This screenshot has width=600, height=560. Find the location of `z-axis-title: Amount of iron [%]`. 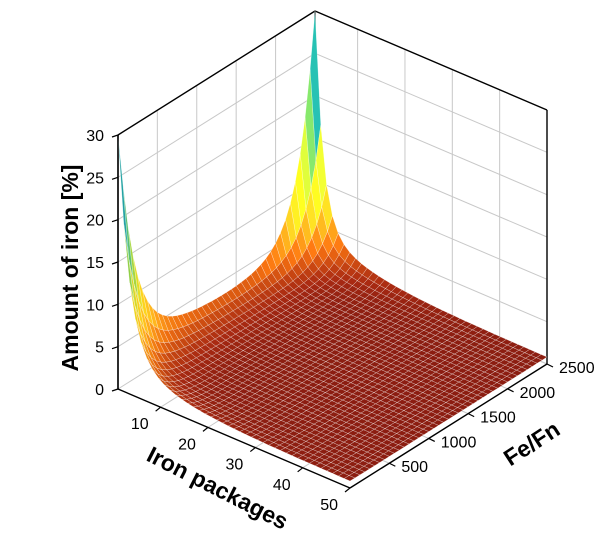

z-axis-title: Amount of iron [%] is located at coordinates (70, 268).